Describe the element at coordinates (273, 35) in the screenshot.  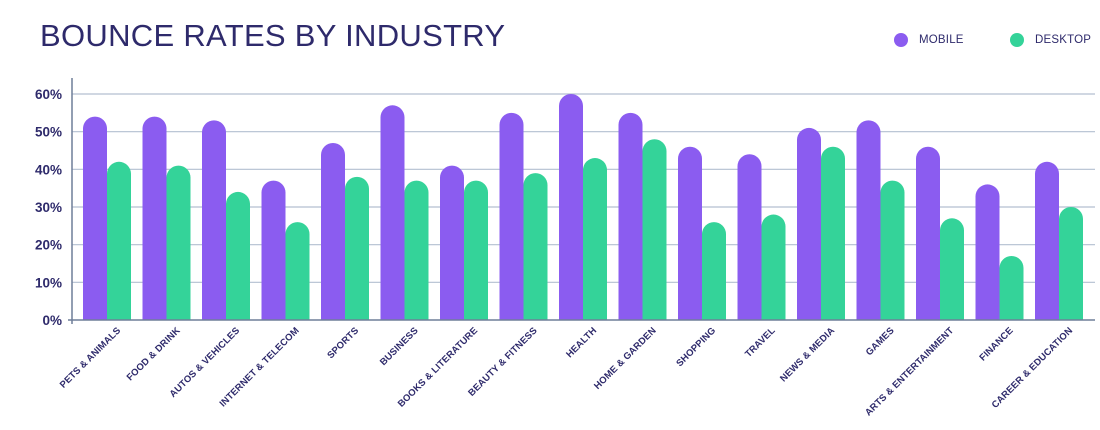
I see `chart-title: BOUNCE RATES BY INDUSTRY` at that location.